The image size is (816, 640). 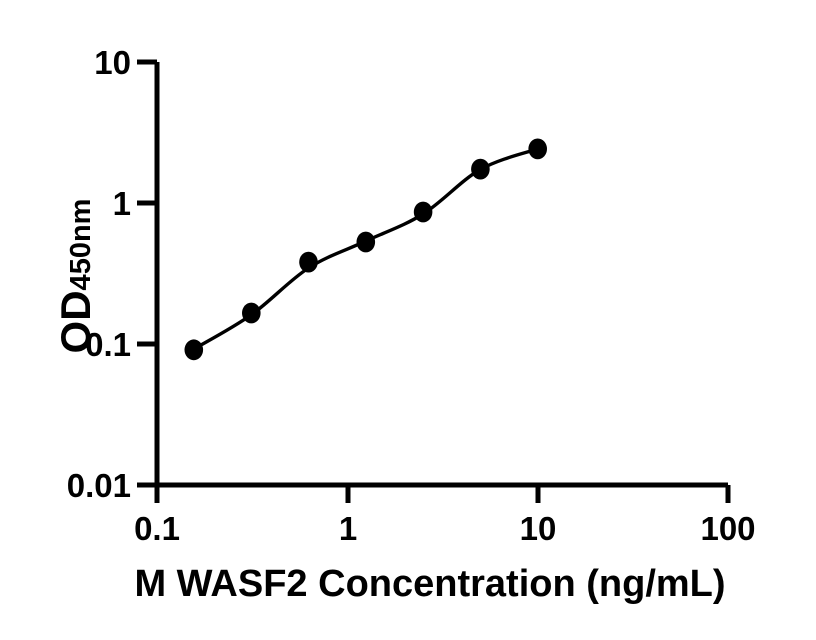 I want to click on y-tick-label-0.01: 0.01, so click(x=99, y=485).